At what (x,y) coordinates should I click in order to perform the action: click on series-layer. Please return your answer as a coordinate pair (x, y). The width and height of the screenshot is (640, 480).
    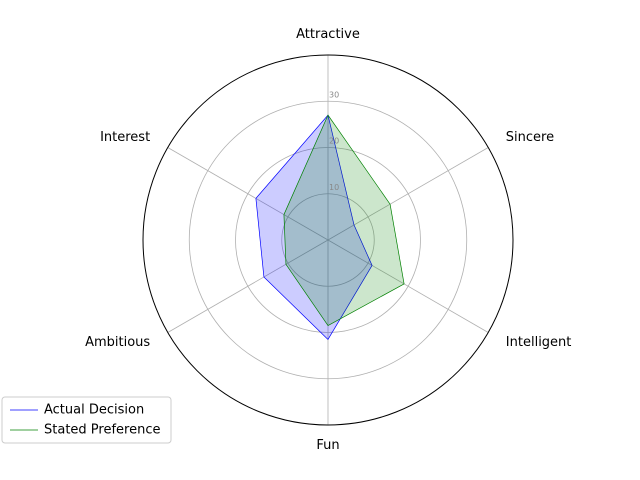
    Looking at the image, I should click on (330, 227).